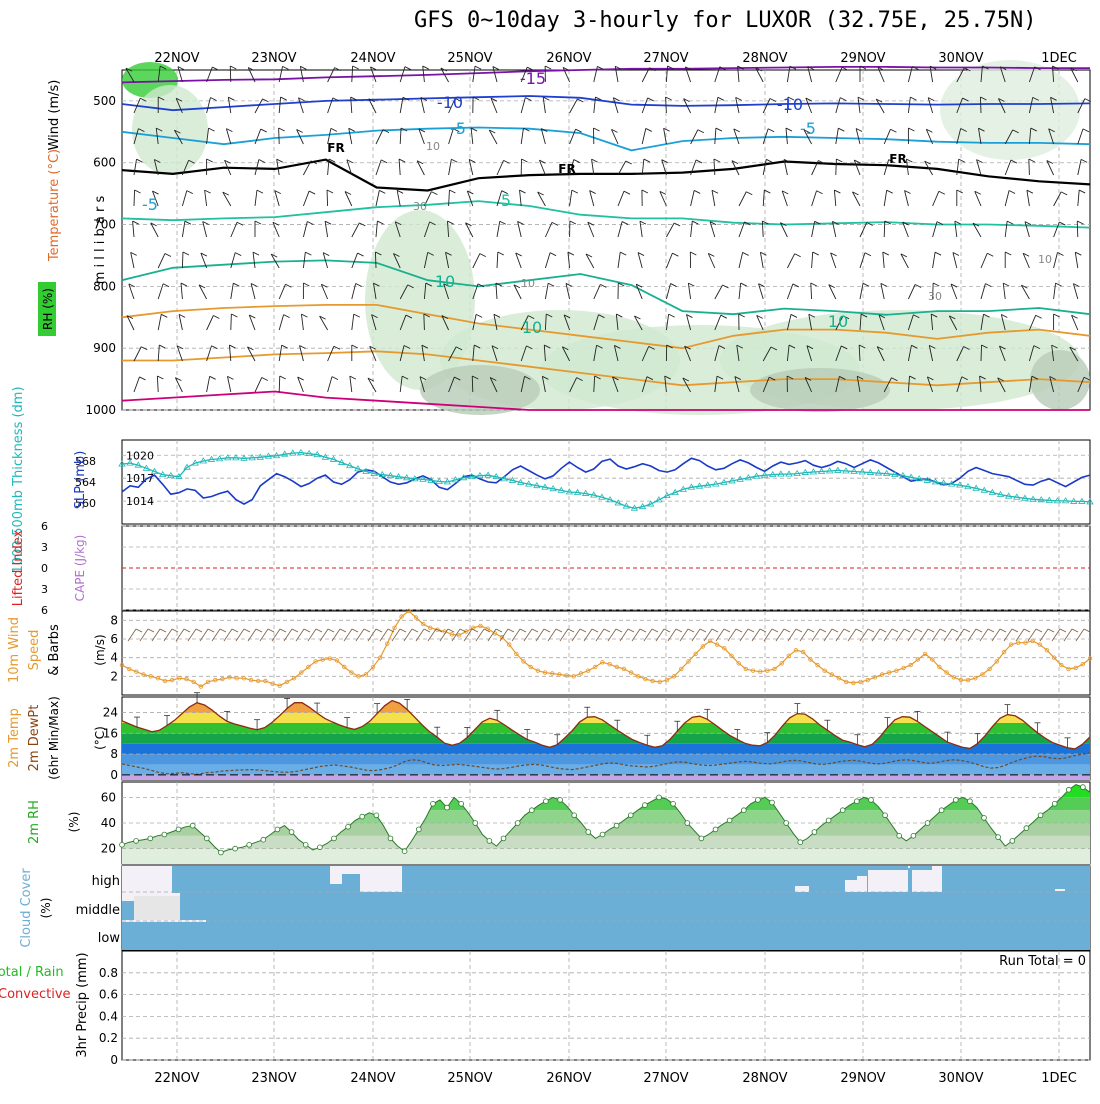 The height and width of the screenshot is (1104, 1100). What do you see at coordinates (372, 1078) in the screenshot?
I see `date-label-bottom: 24NOV` at bounding box center [372, 1078].